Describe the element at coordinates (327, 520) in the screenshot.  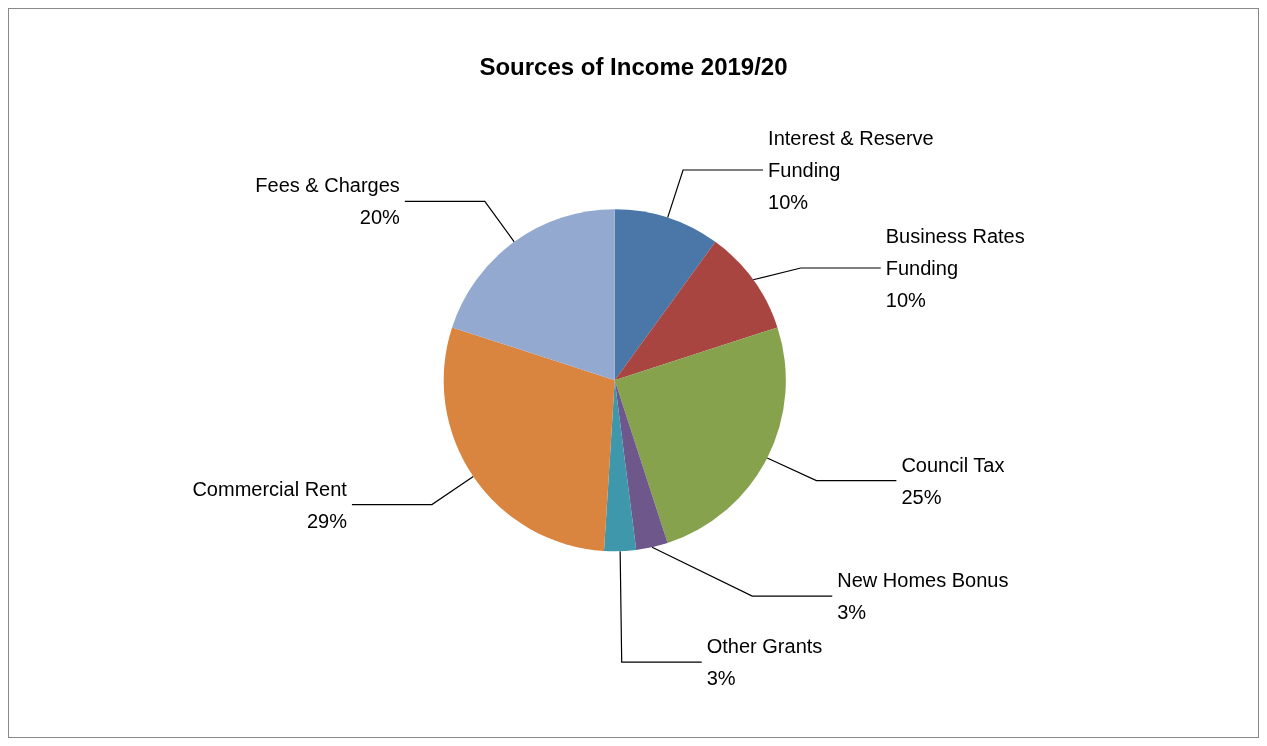
I see `data-label: 29%` at that location.